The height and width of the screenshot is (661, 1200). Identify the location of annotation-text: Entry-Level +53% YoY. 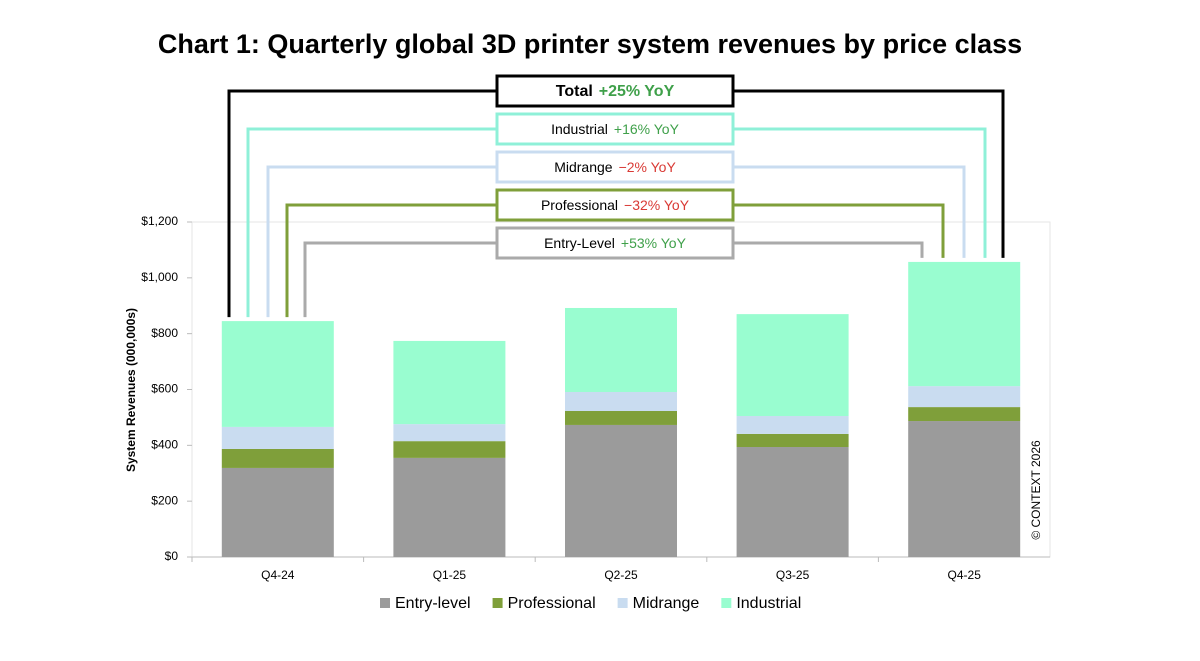
(615, 243).